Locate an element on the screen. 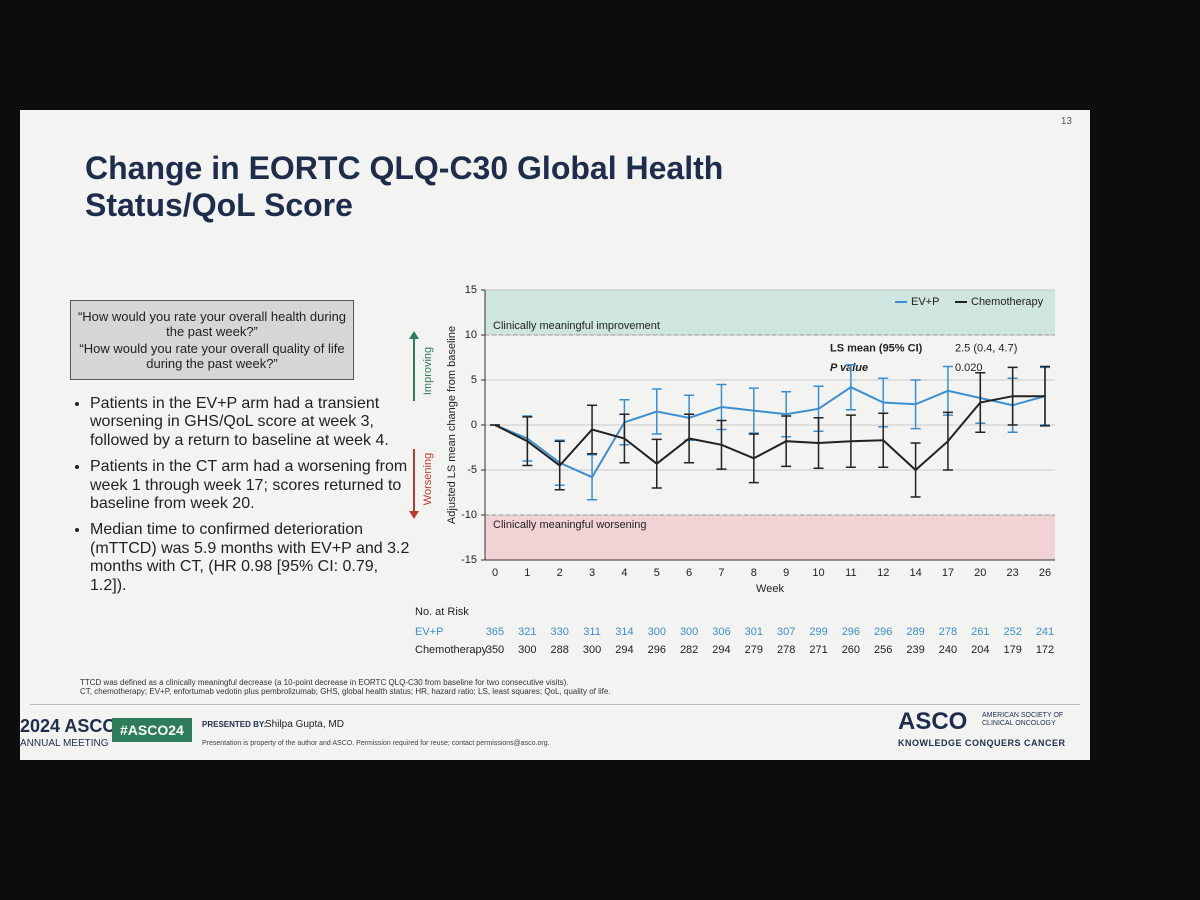 This screenshot has height=900, width=1200. x-tick-label: 4 is located at coordinates (624, 573).